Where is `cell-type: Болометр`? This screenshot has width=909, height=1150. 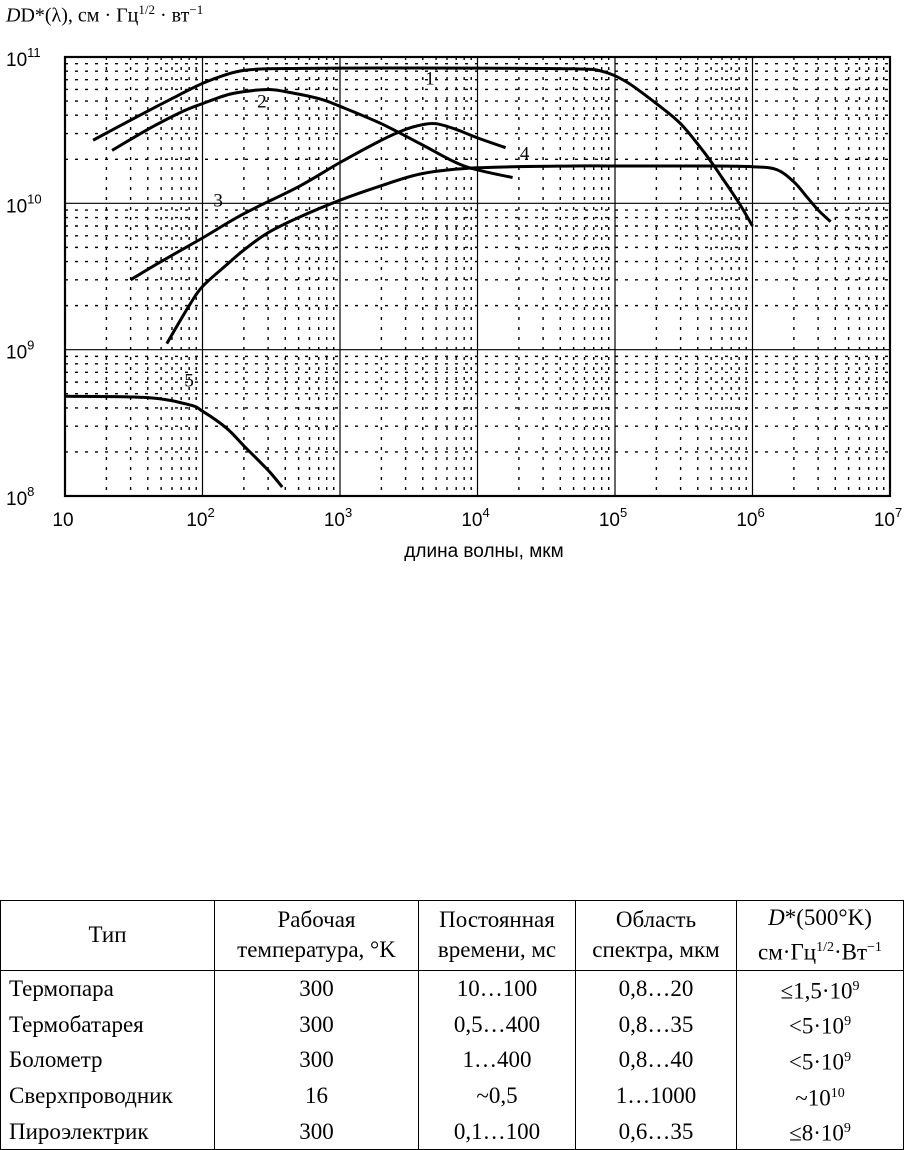
cell-type: Болометр is located at coordinates (107, 1059).